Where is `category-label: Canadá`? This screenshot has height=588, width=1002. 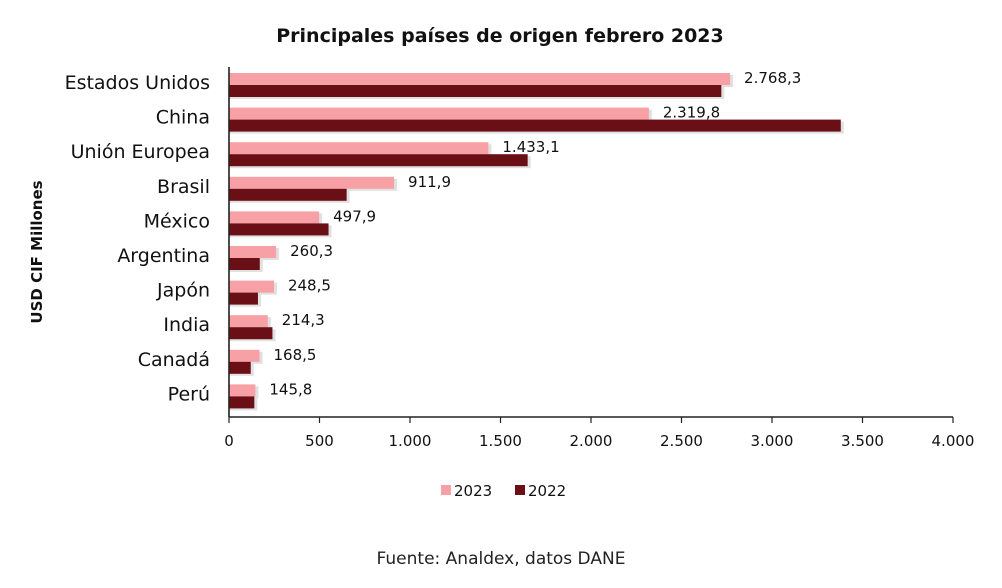 category-label: Canadá is located at coordinates (174, 360).